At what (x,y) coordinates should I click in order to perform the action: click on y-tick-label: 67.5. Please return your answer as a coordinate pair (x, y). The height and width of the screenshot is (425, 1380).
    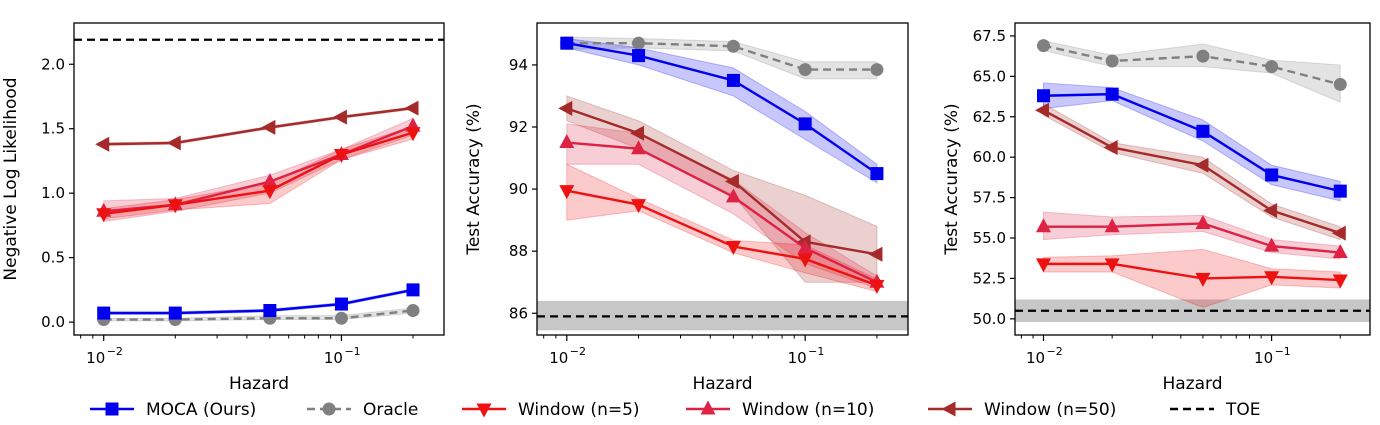
    Looking at the image, I should click on (989, 36).